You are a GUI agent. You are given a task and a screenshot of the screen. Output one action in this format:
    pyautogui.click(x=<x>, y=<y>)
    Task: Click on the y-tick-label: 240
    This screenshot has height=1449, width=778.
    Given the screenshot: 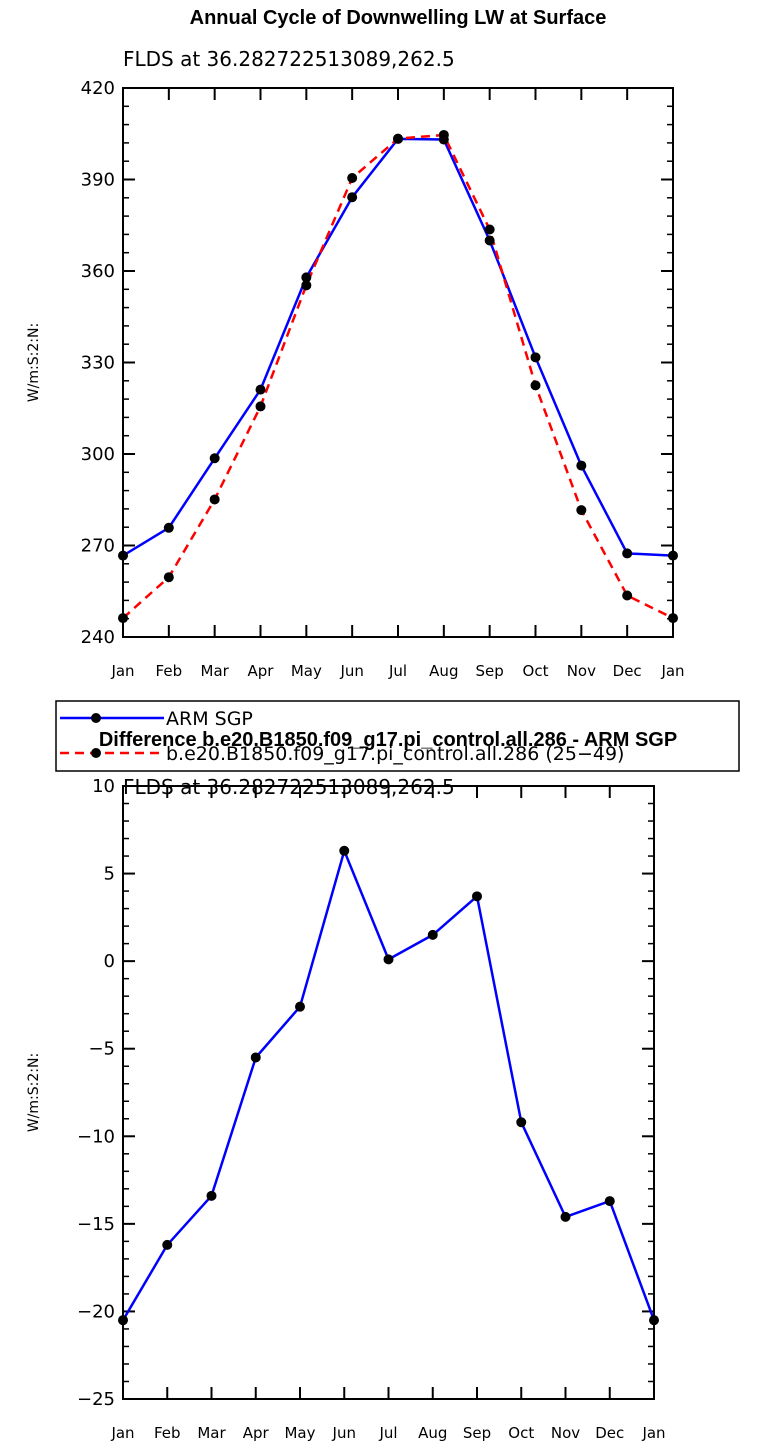 What is the action you would take?
    pyautogui.click(x=98, y=637)
    